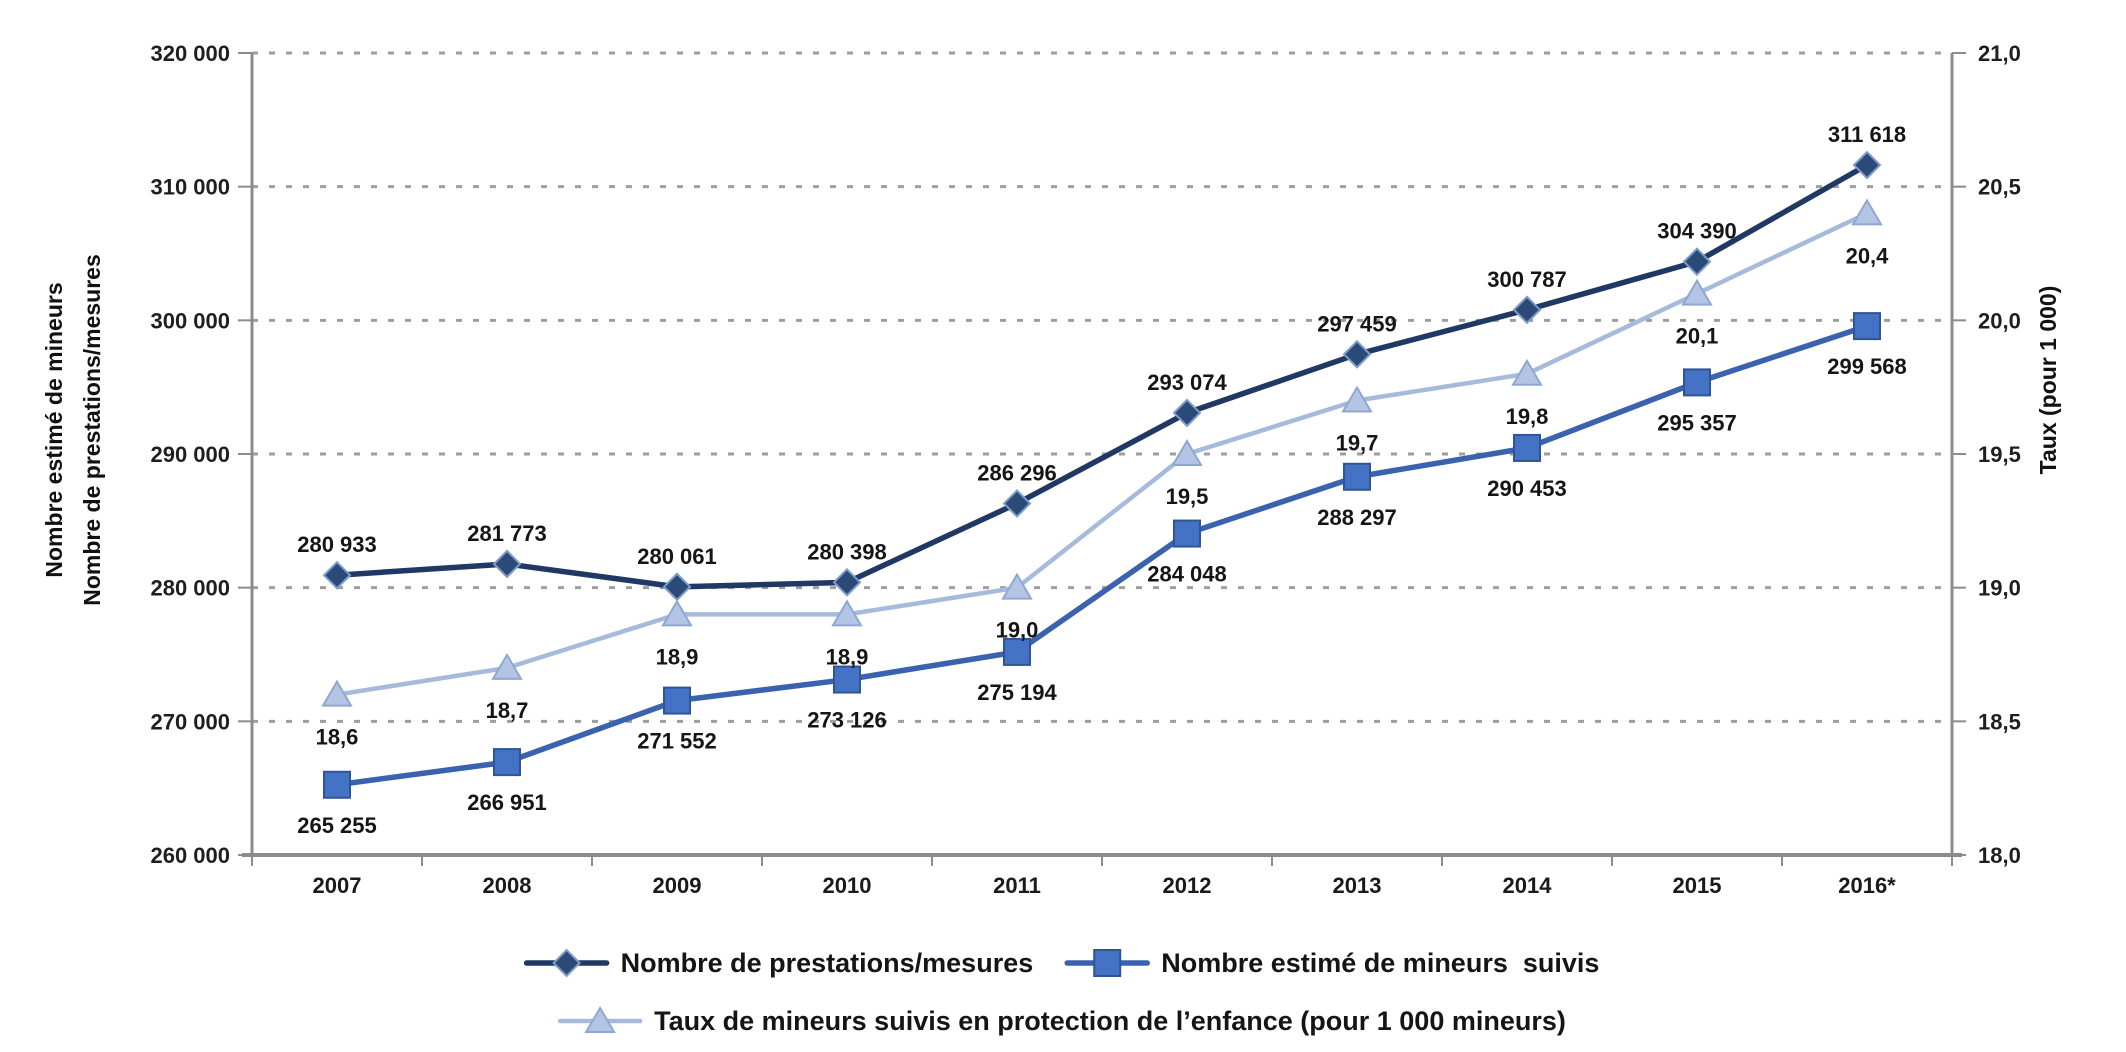  Describe the element at coordinates (1187, 885) in the screenshot. I see `x-axis-label: 2012` at that location.